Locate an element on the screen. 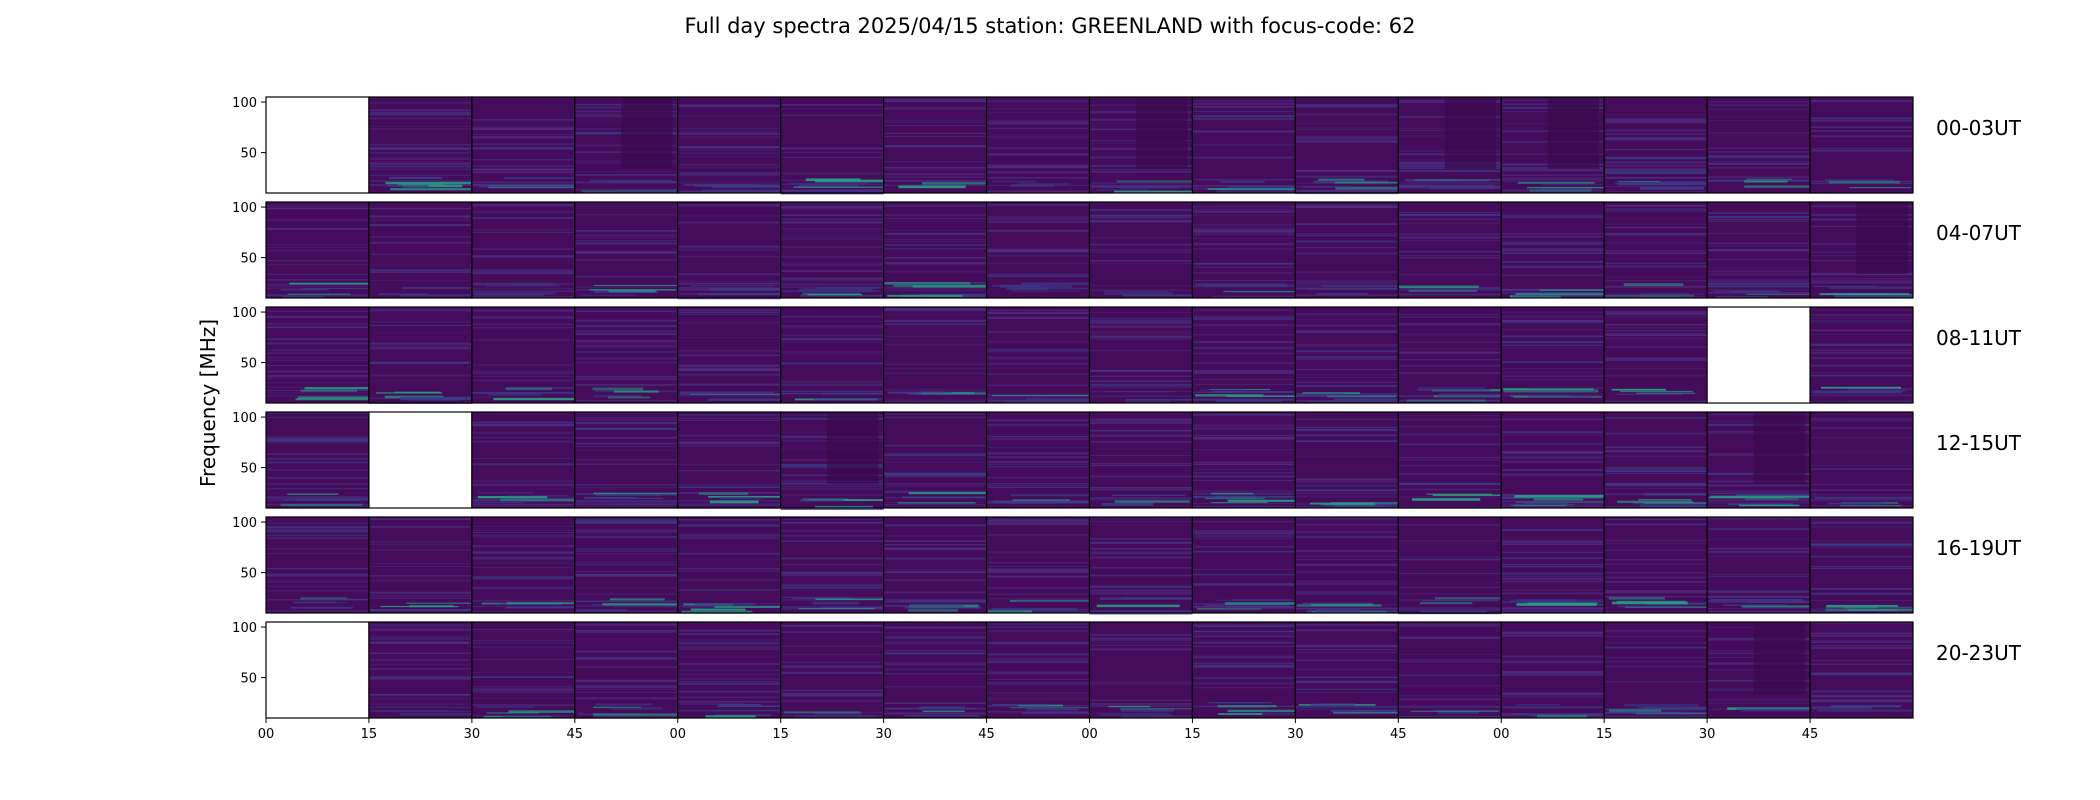 The image size is (2100, 800). row-time-label: 08-11UT is located at coordinates (1979, 338).